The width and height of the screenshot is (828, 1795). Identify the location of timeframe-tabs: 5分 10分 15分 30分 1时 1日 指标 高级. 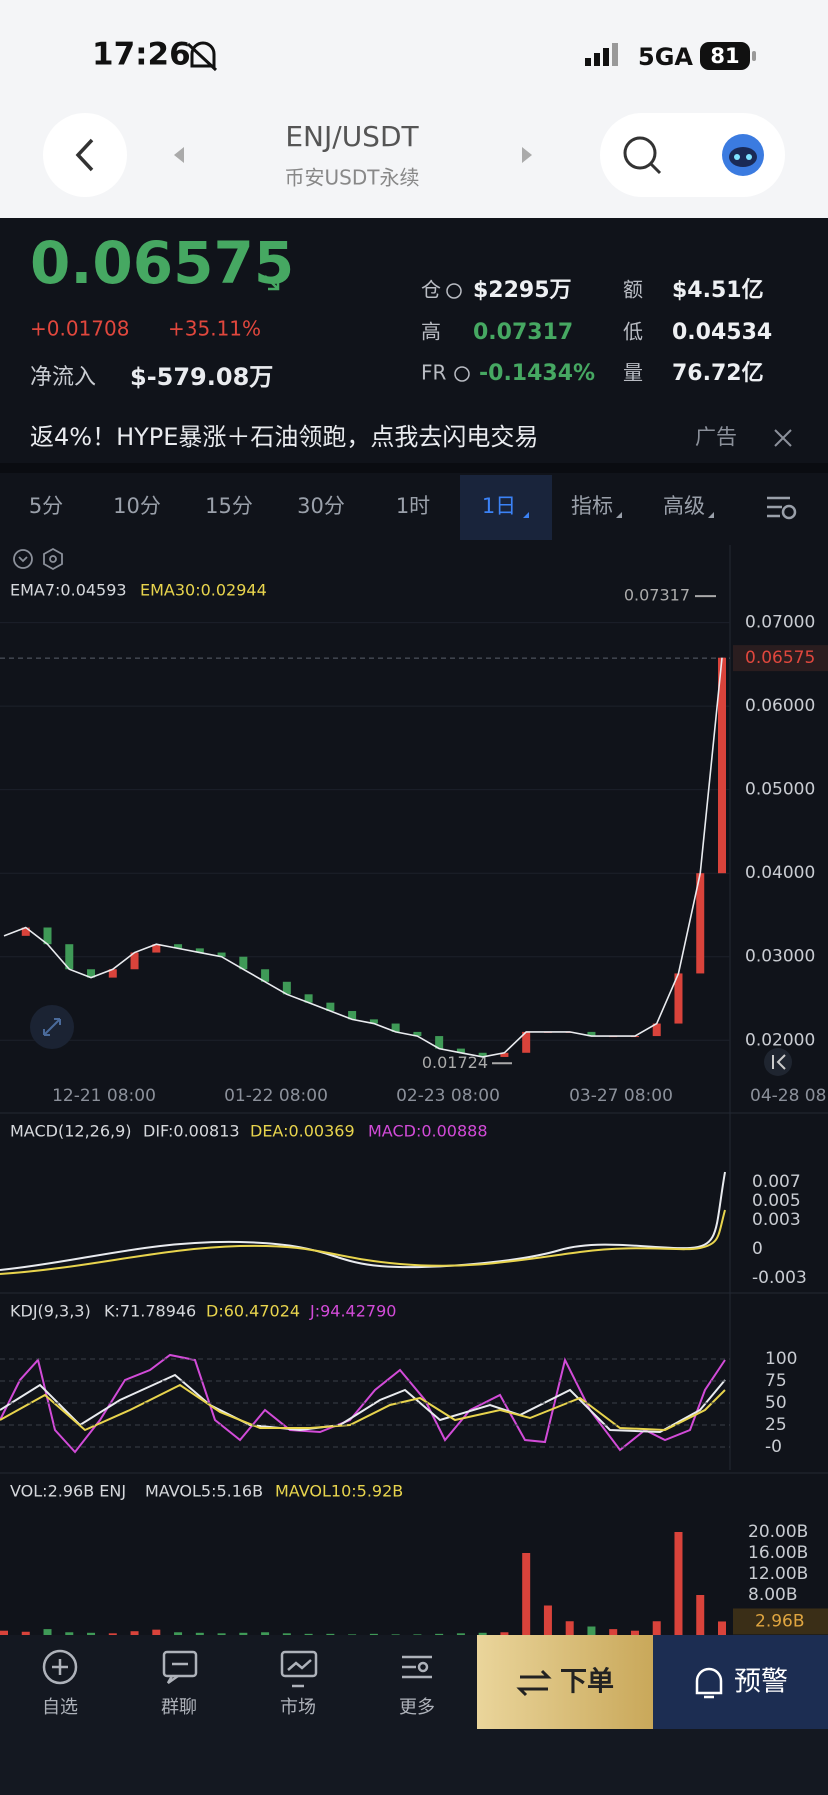
(371, 506).